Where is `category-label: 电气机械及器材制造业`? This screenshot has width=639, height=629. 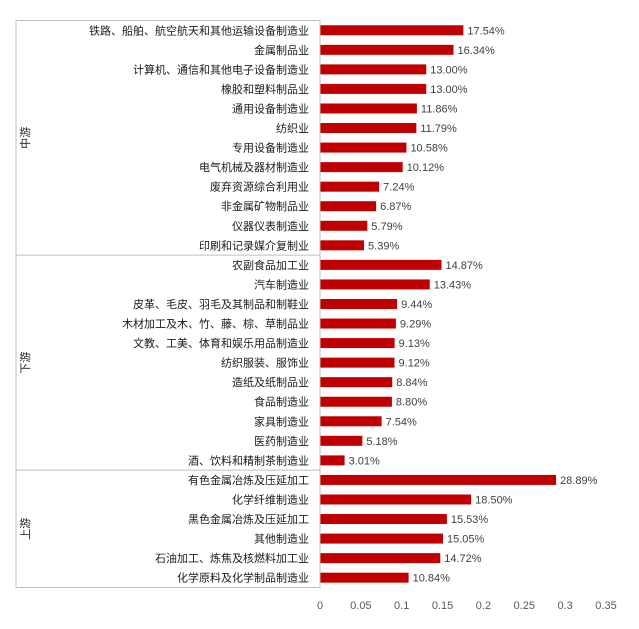 category-label: 电气机械及器材制造业 is located at coordinates (254, 167).